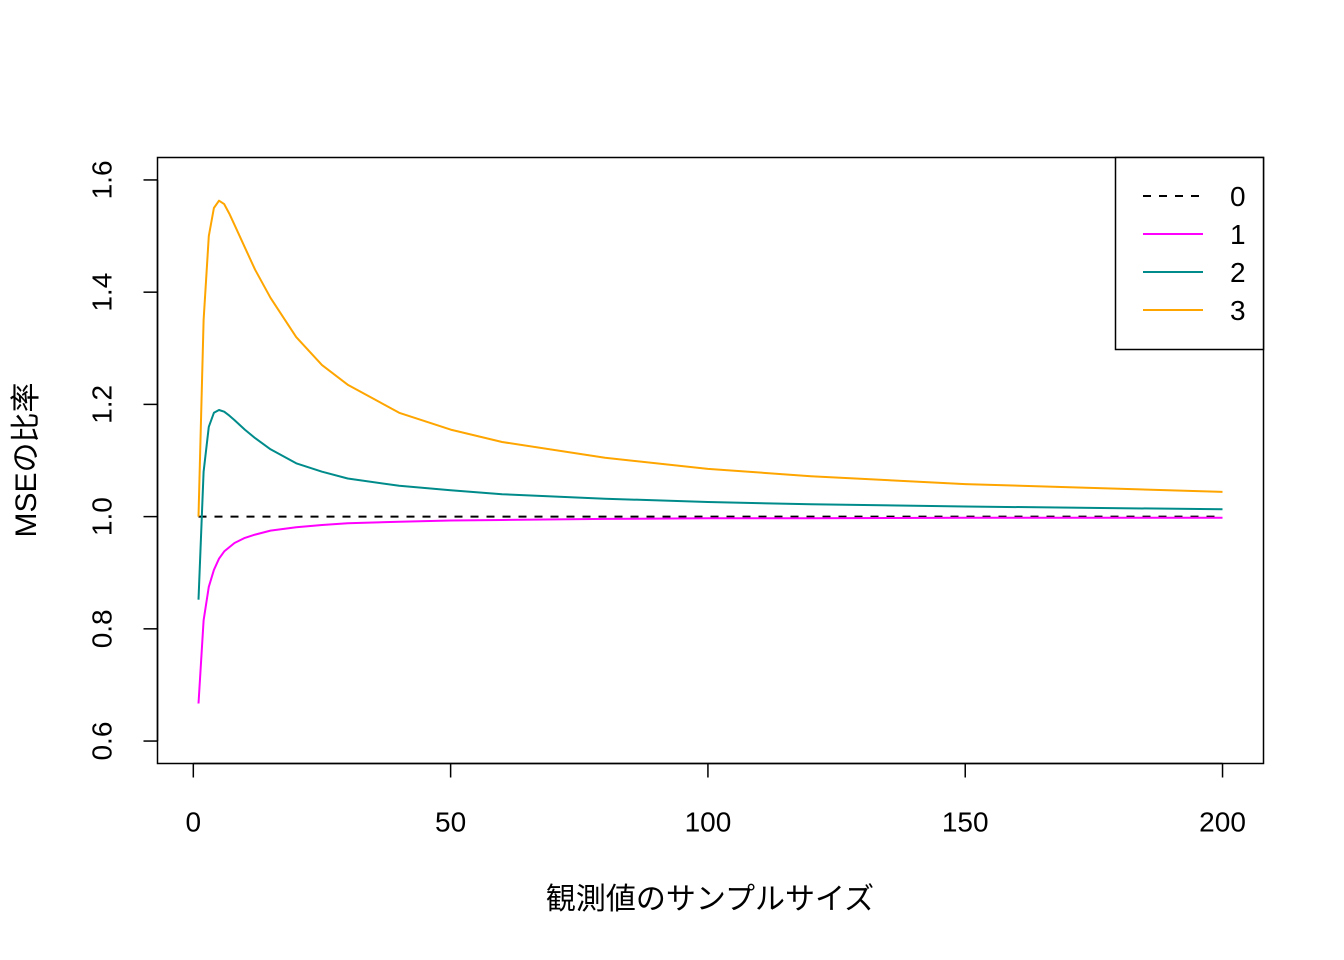 This screenshot has width=1344, height=960. Describe the element at coordinates (102, 404) in the screenshot. I see `y-tick-label: 1.2` at that location.